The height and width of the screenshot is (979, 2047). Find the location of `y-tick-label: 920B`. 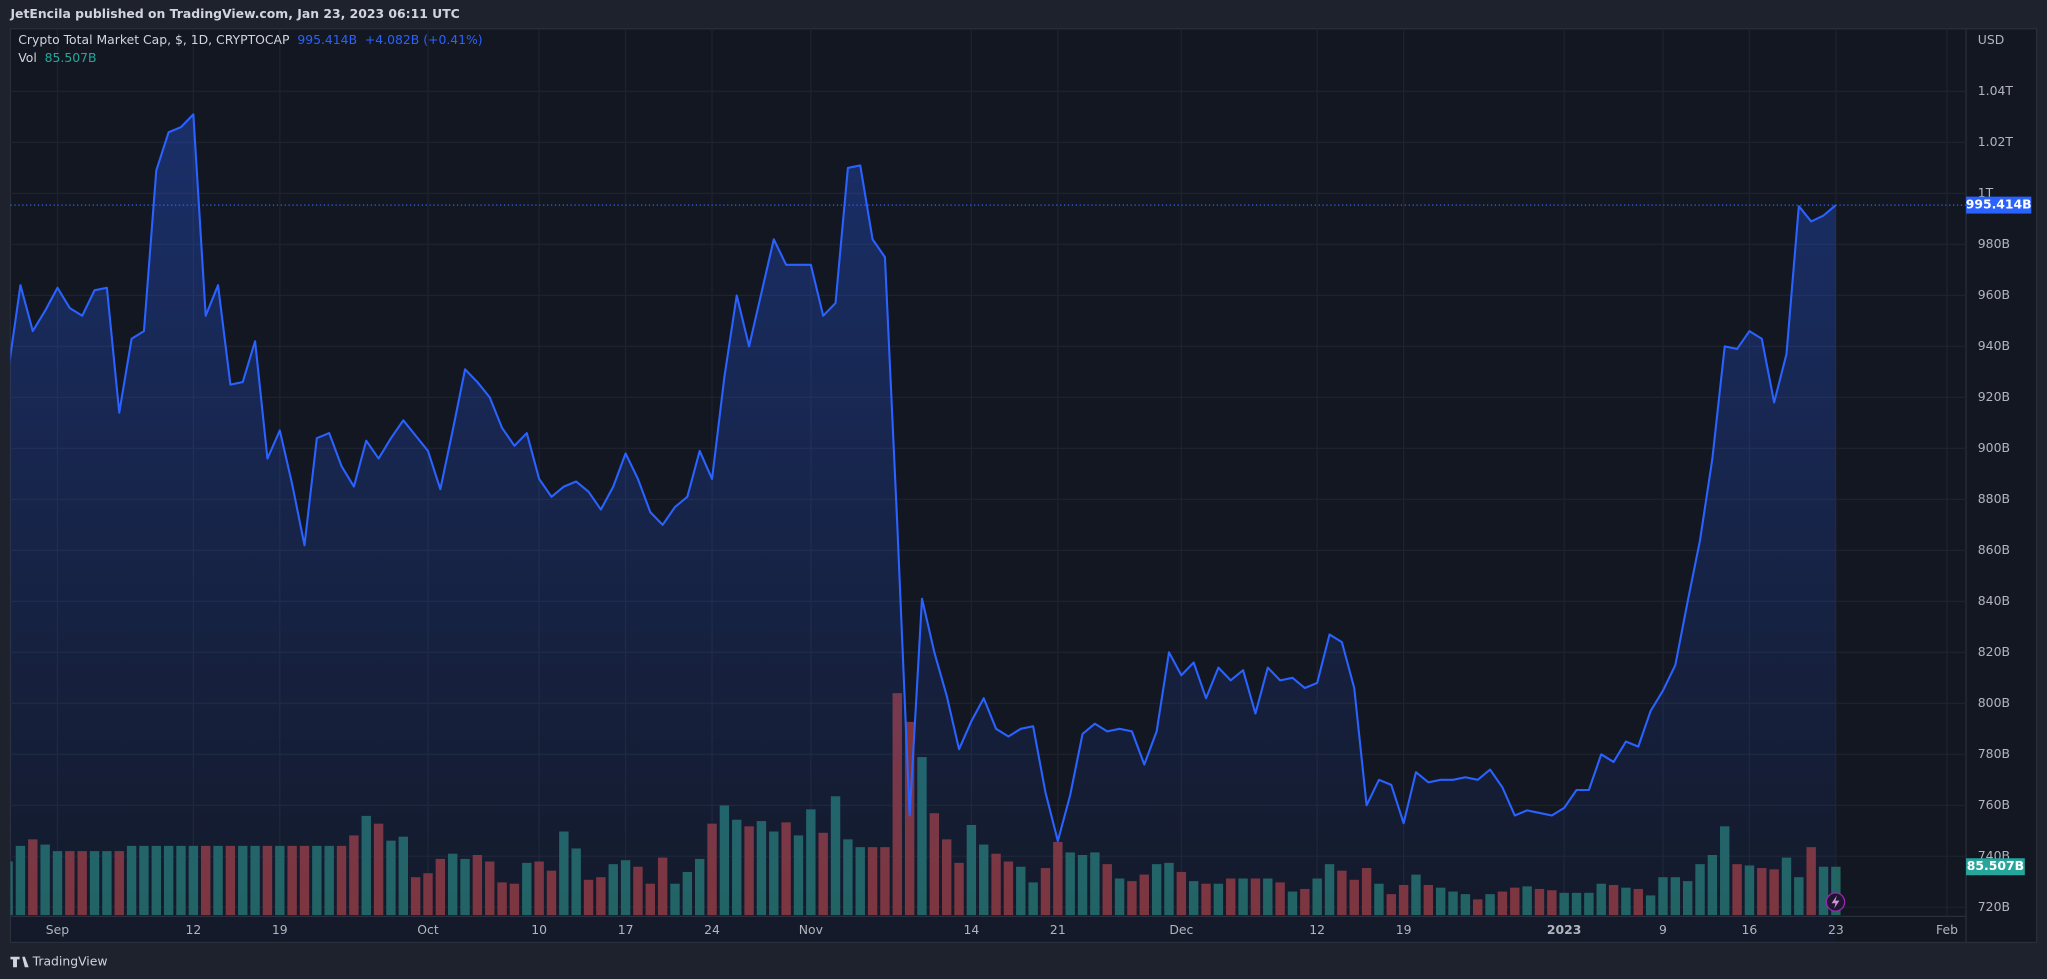

y-tick-label: 920B is located at coordinates (1994, 396).